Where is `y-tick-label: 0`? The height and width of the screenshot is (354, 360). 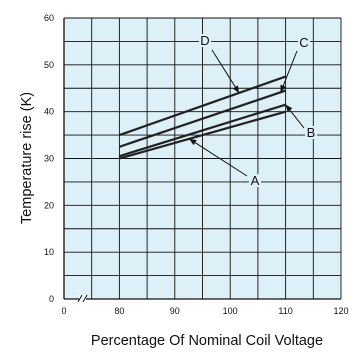 y-tick-label: 0 is located at coordinates (51, 299).